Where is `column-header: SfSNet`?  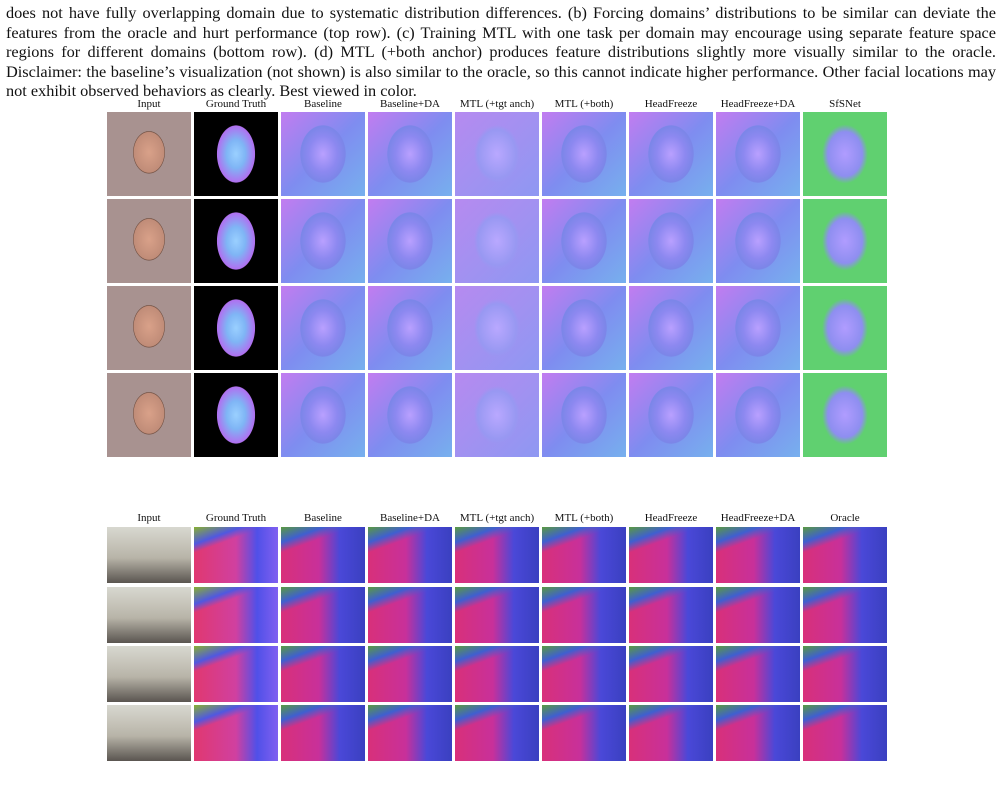
column-header: SfSNet is located at coordinates (845, 104).